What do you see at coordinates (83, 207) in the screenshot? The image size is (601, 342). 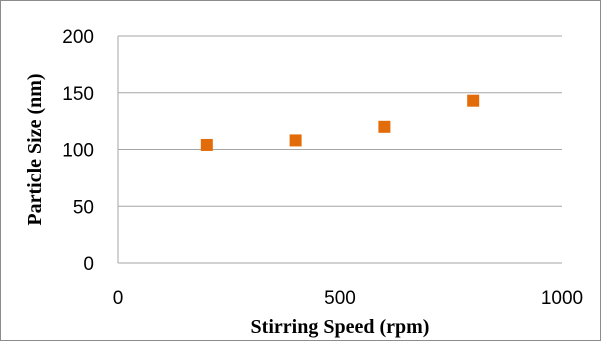 I see `y-tick-label-50: 50` at bounding box center [83, 207].